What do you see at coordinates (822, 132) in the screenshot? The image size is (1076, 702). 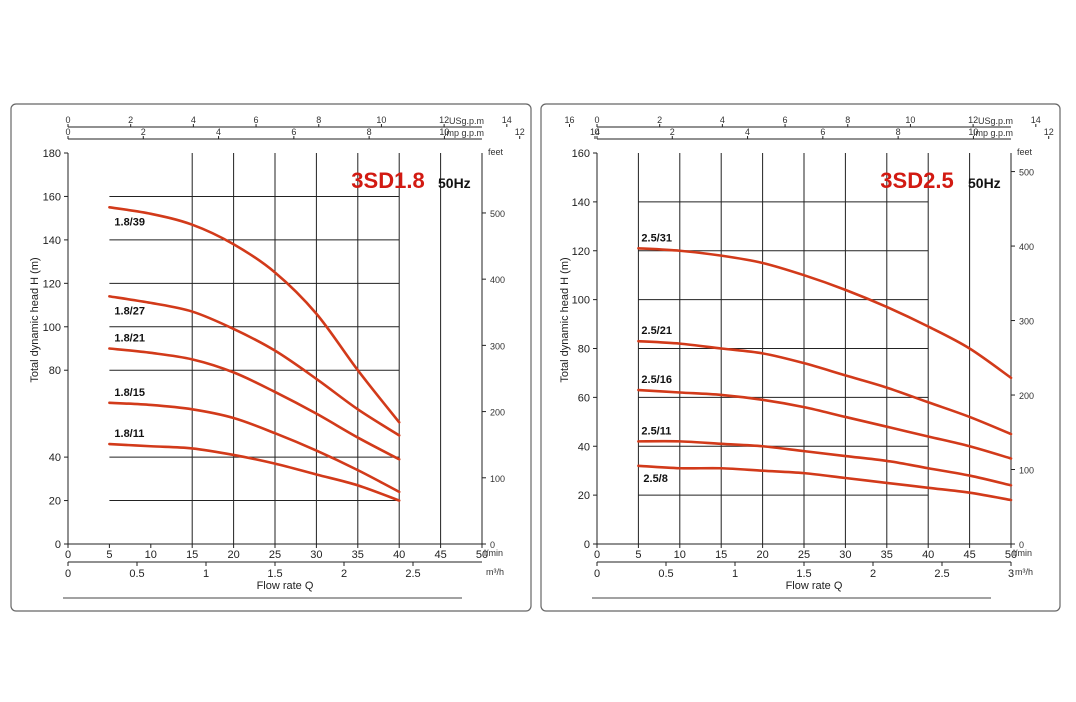 I see `imp-tick-label: 6` at bounding box center [822, 132].